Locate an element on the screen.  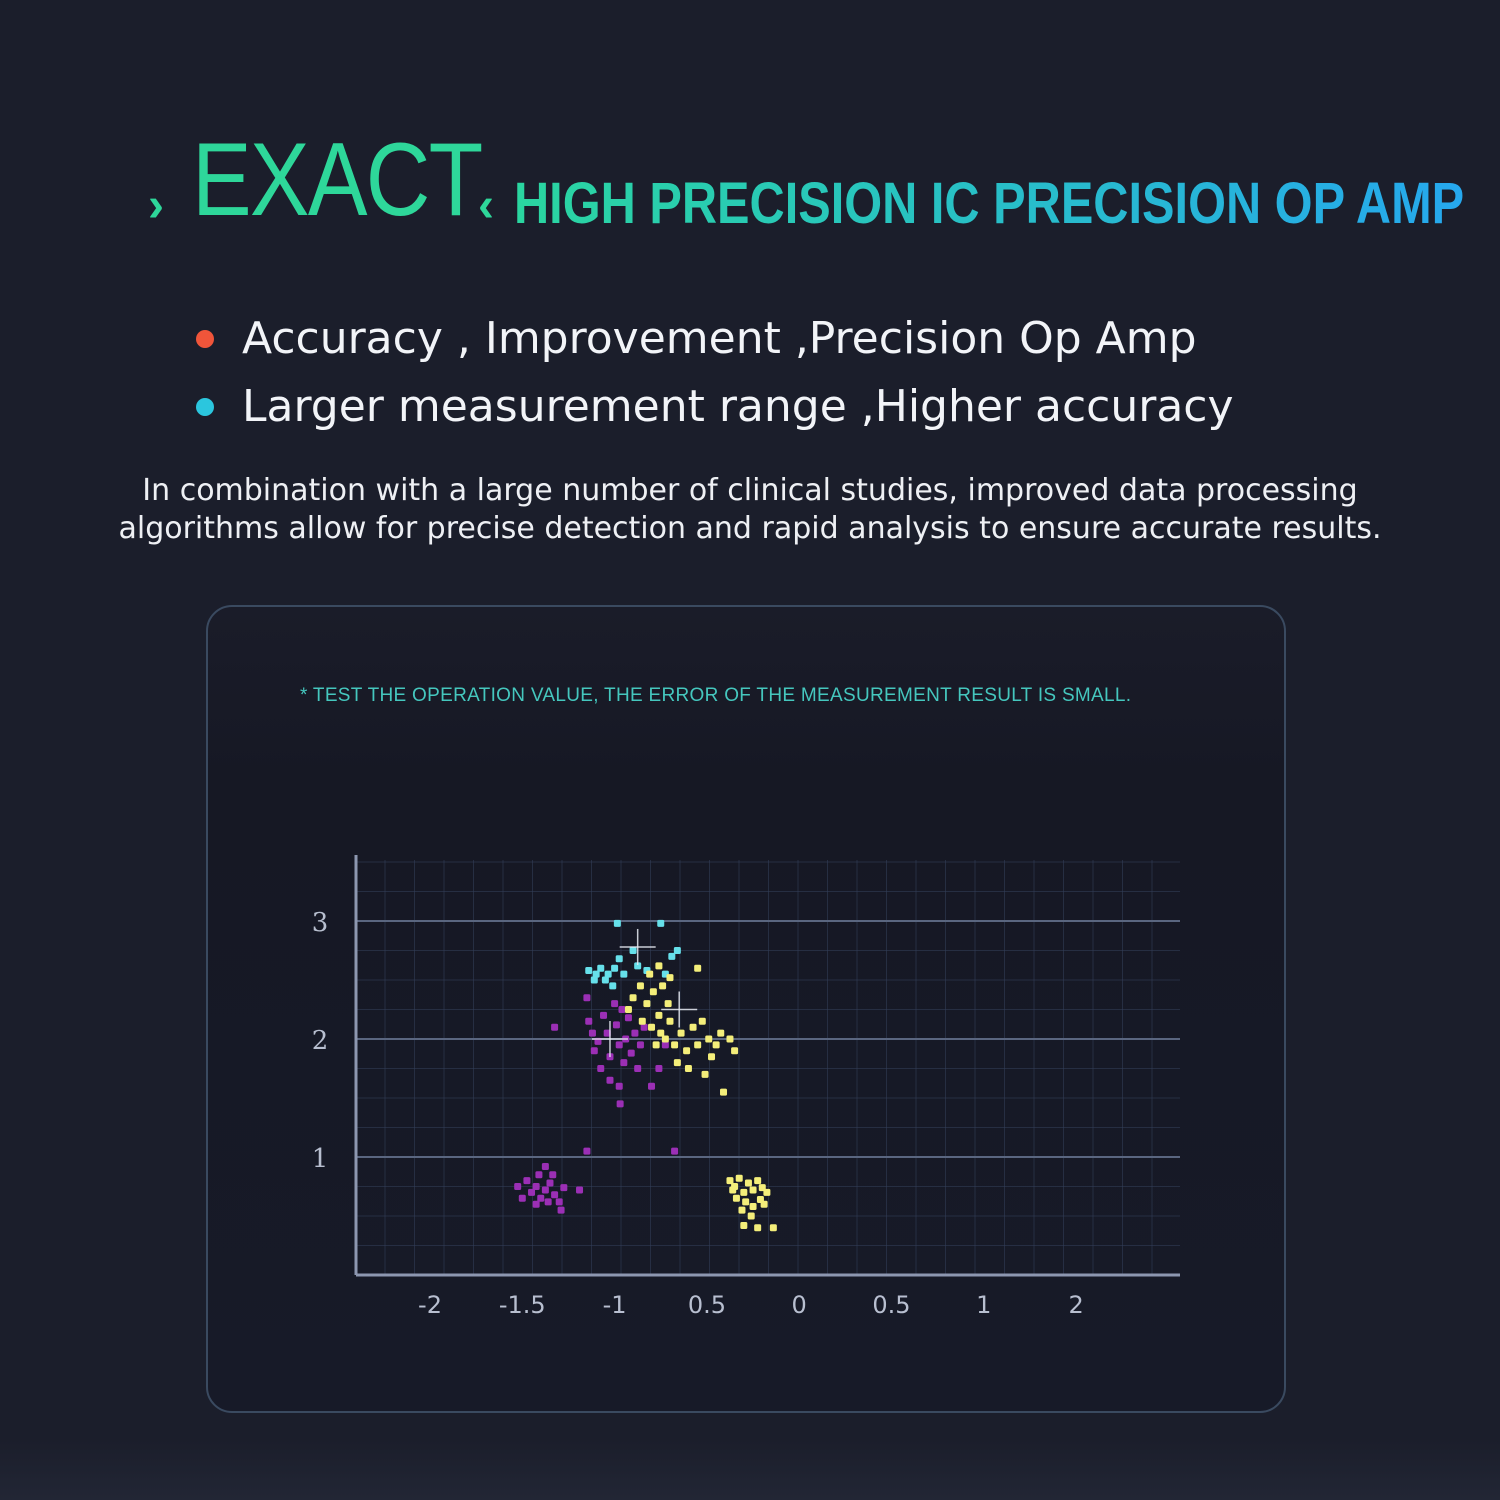
x-tick-label: 0 is located at coordinates (799, 1305).